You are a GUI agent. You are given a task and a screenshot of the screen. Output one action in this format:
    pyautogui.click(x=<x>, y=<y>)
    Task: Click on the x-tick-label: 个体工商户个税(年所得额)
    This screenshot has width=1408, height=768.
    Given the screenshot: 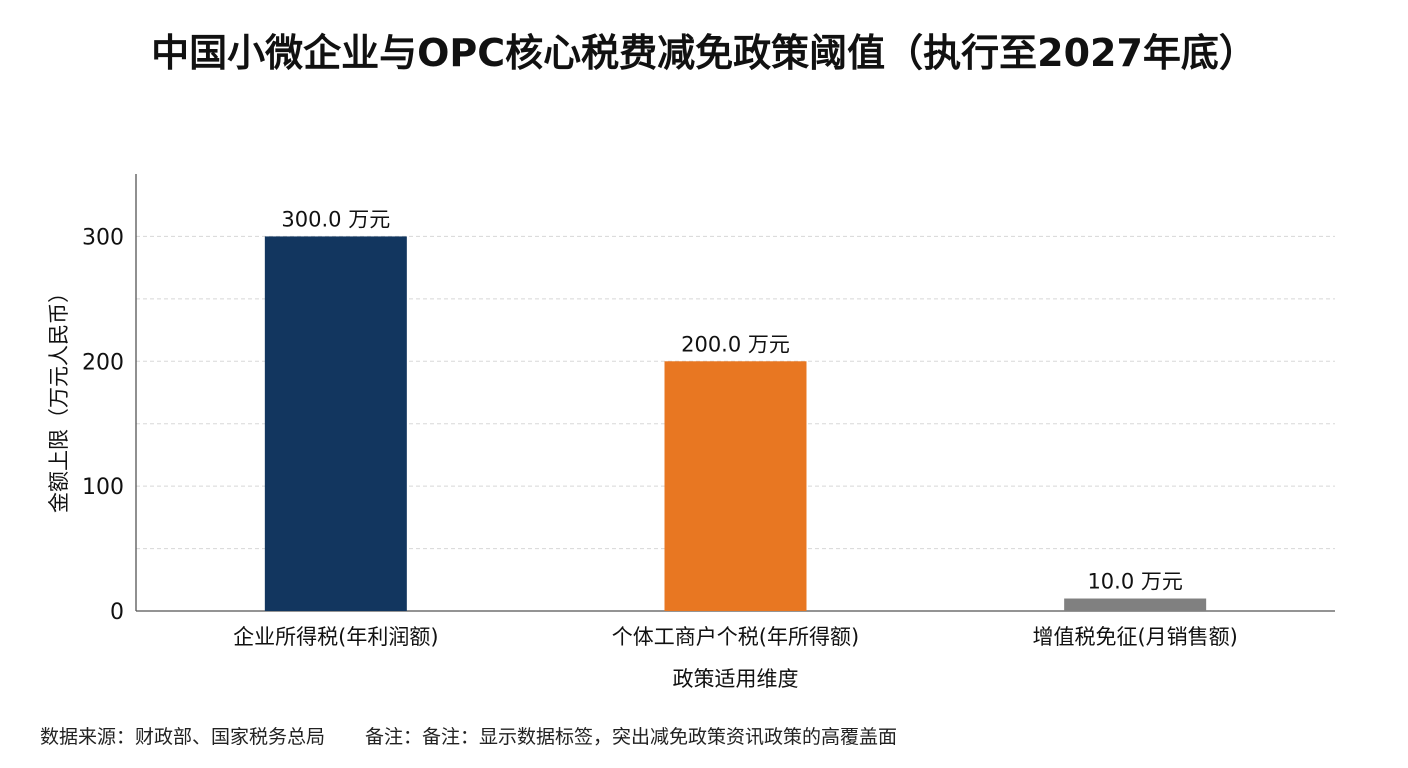 What is the action you would take?
    pyautogui.click(x=735, y=637)
    